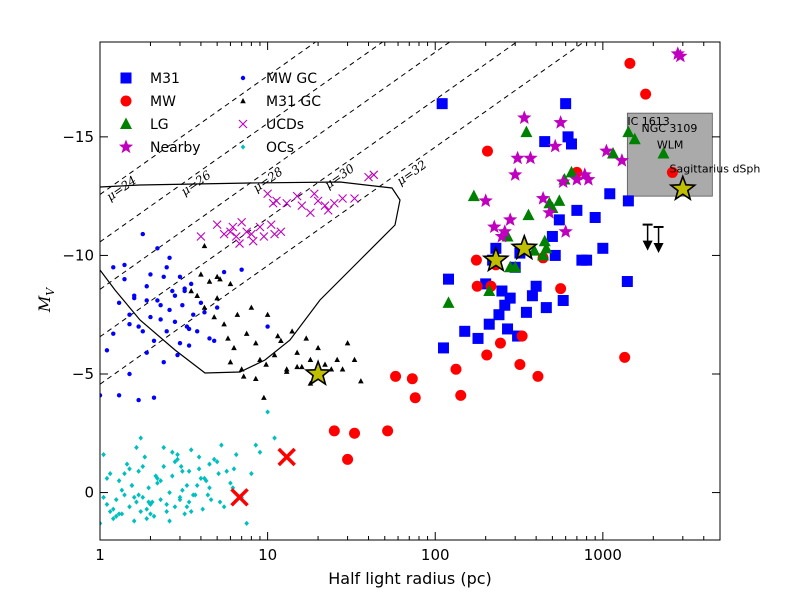  What do you see at coordinates (339, 176) in the screenshot?
I see `mu-label-30: μ=30` at bounding box center [339, 176].